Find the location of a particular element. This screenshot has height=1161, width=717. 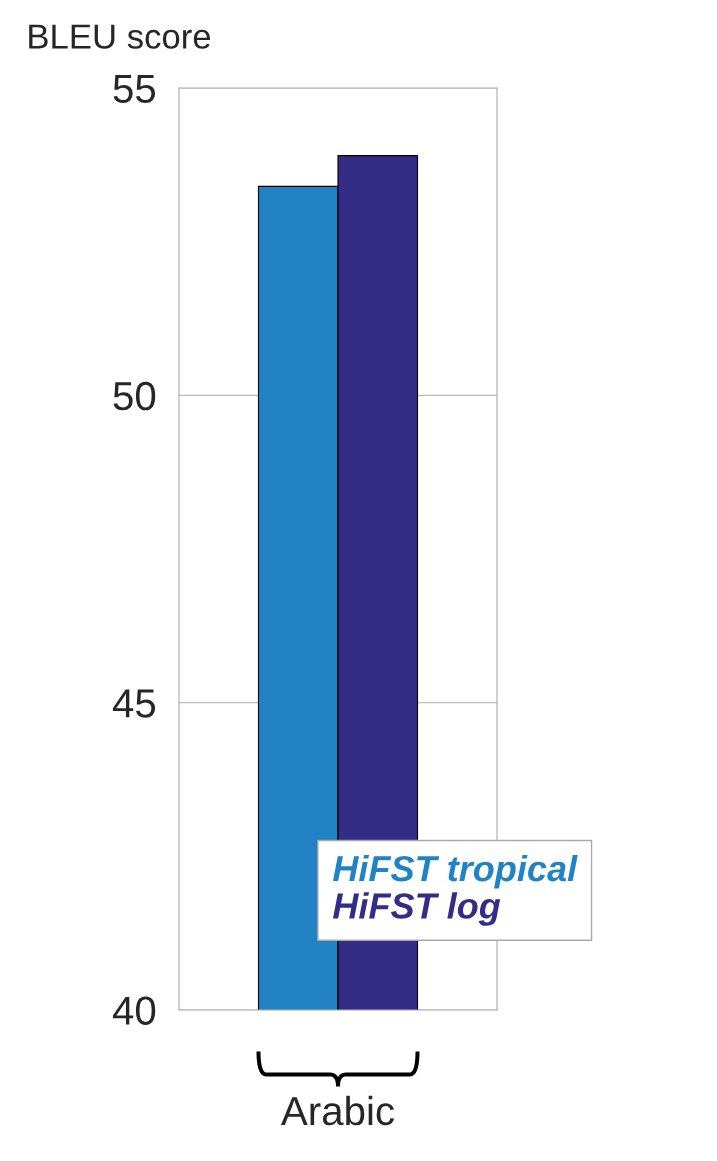

y-tick-label: 40 is located at coordinates (134, 1010).